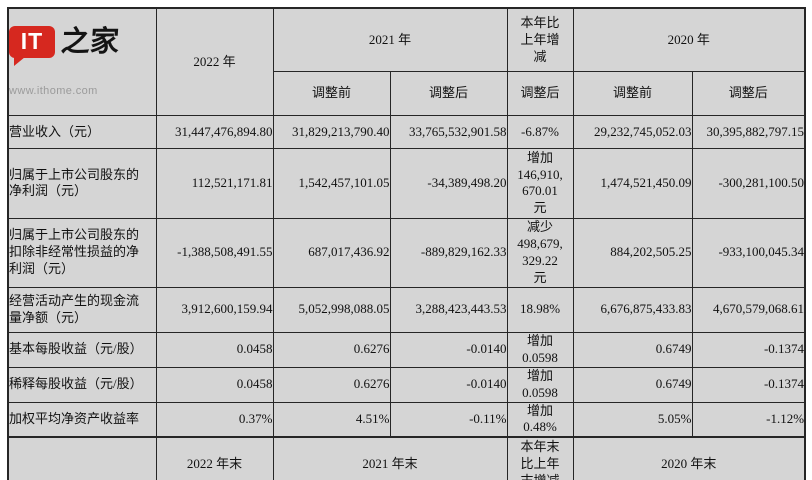 The height and width of the screenshot is (480, 812). I want to click on value-change: 18.98%, so click(540, 309).